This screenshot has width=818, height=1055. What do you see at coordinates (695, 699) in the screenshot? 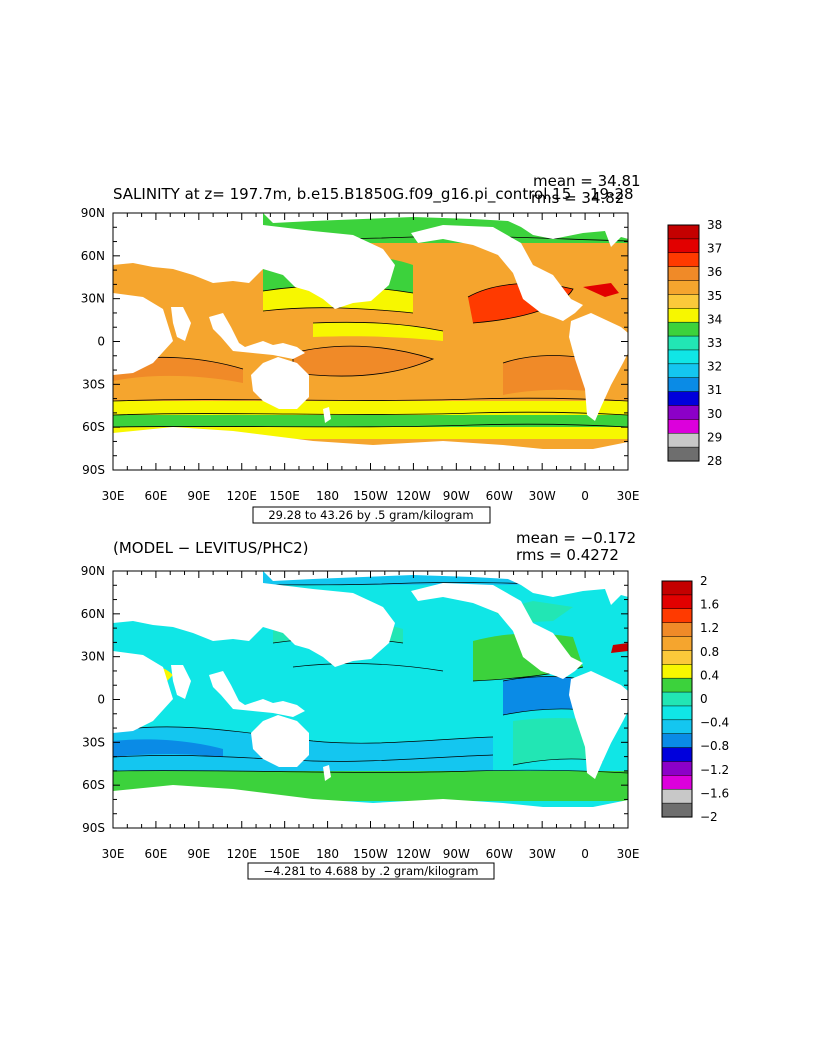
I see `panel2-colorbar: 2 1.6 1.2 0.8 0.4 0 −0.4 −0.8 −1.2 −1.6 −2` at bounding box center [695, 699].